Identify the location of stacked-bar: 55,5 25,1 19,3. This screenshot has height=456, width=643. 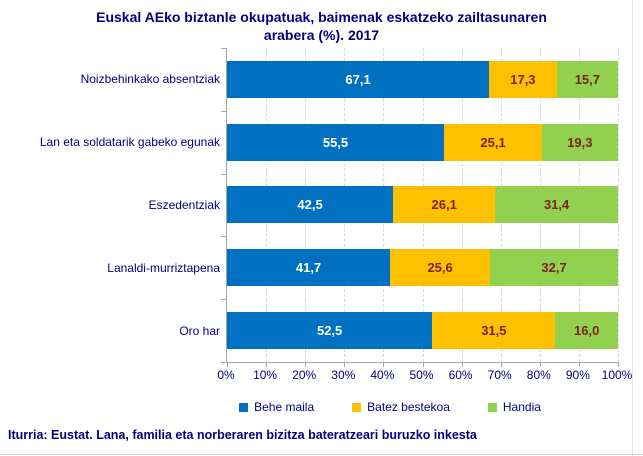
(422, 142).